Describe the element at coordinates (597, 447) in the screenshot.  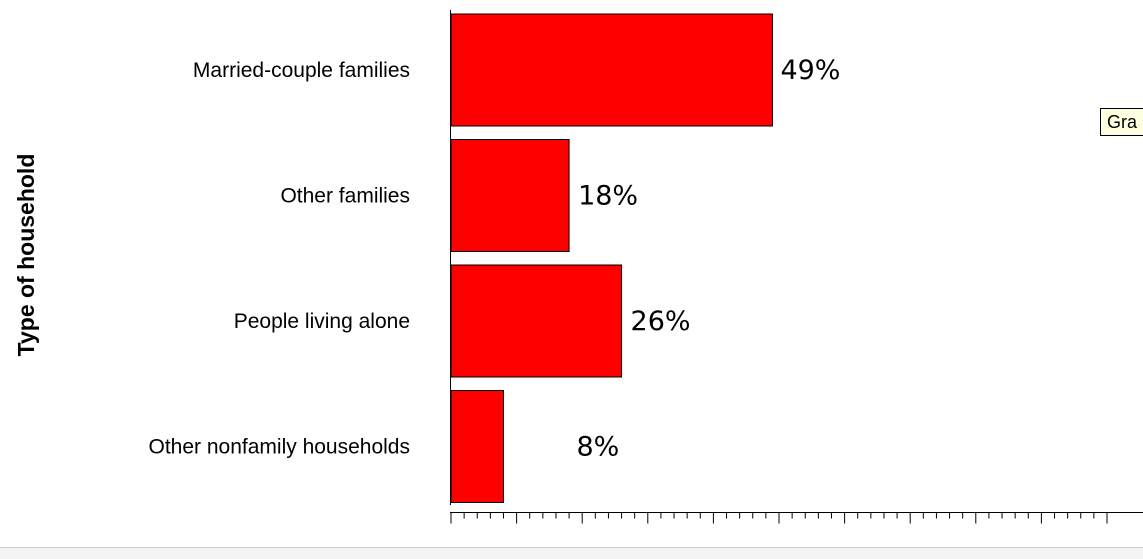
I see `data-label: 8%` at that location.